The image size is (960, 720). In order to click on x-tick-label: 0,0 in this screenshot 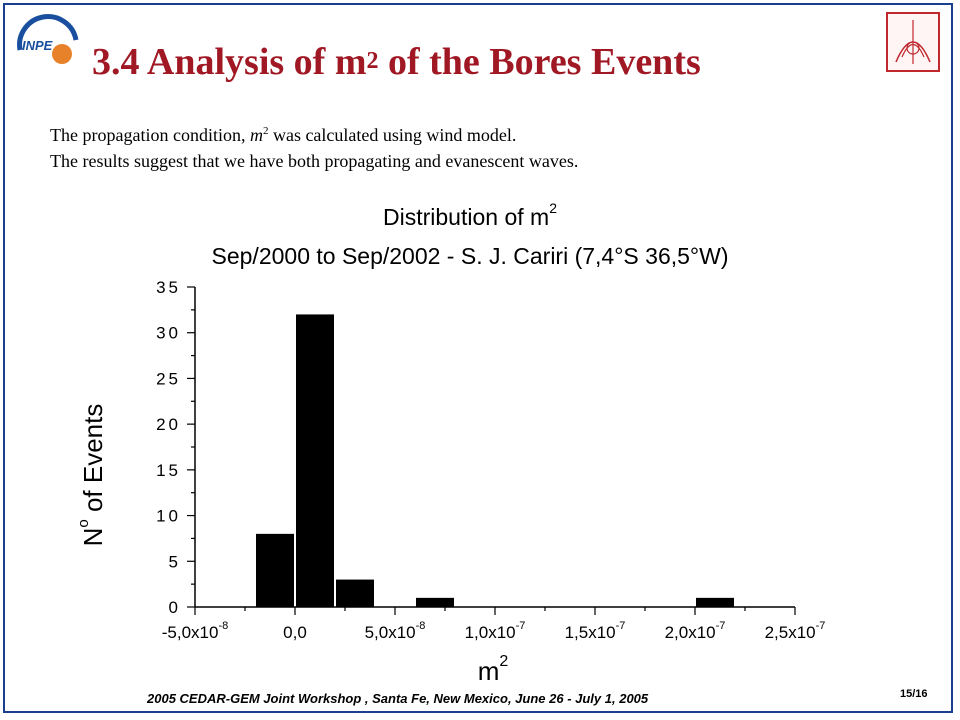, I will do `click(295, 632)`.